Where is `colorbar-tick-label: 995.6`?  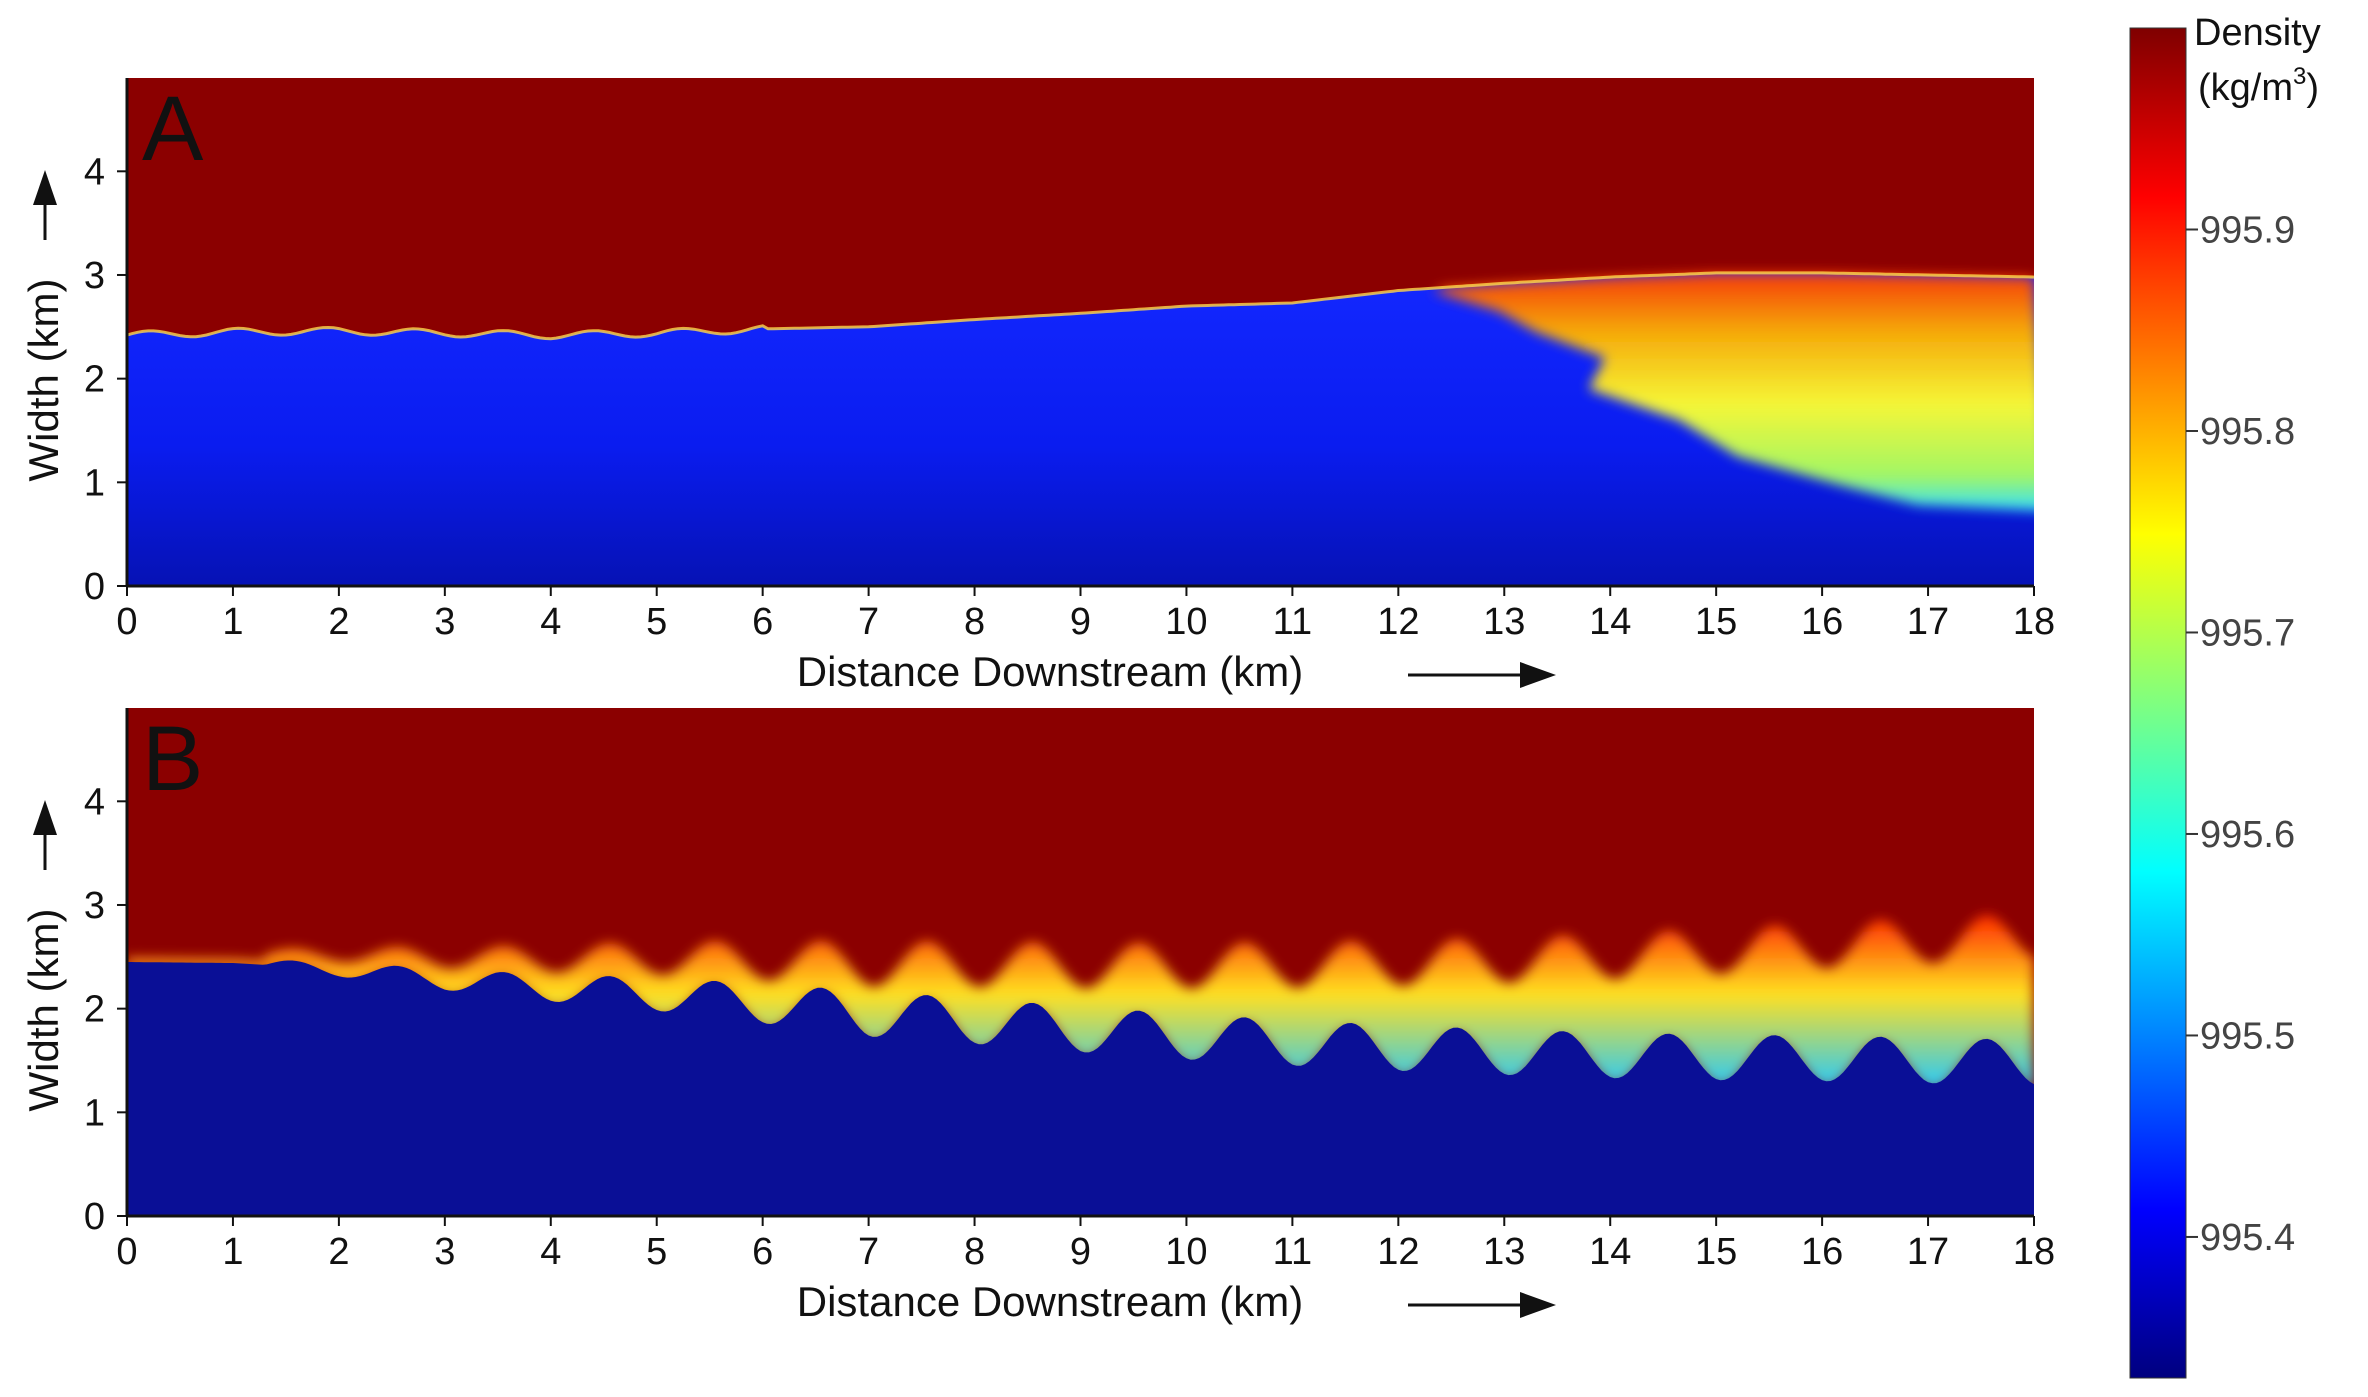 colorbar-tick-label: 995.6 is located at coordinates (2247, 835).